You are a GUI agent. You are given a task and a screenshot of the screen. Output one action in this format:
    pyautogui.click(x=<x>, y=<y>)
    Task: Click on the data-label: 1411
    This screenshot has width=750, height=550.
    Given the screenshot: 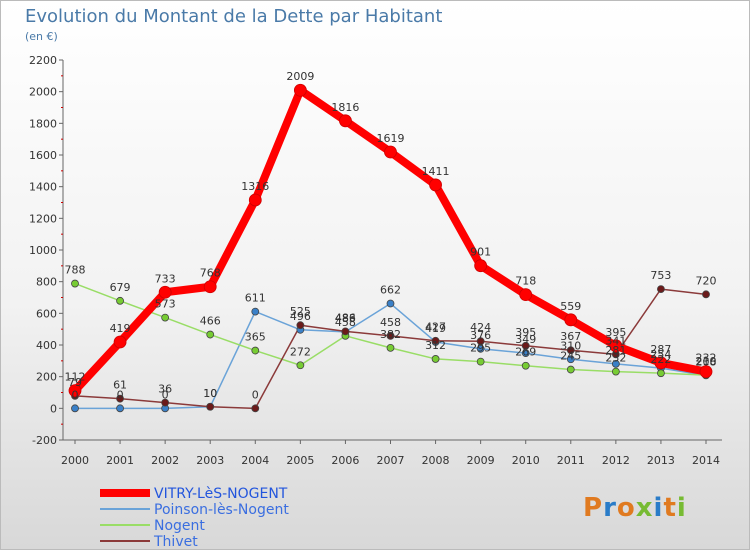 What is the action you would take?
    pyautogui.click(x=436, y=171)
    